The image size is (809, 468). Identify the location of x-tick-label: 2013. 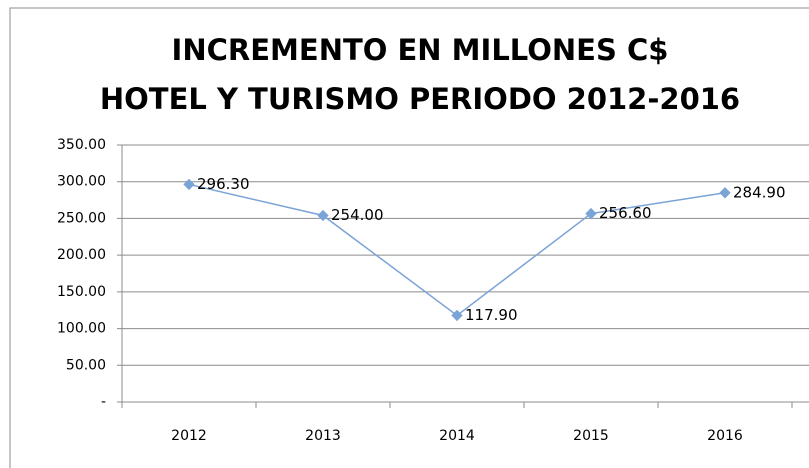
(323, 436).